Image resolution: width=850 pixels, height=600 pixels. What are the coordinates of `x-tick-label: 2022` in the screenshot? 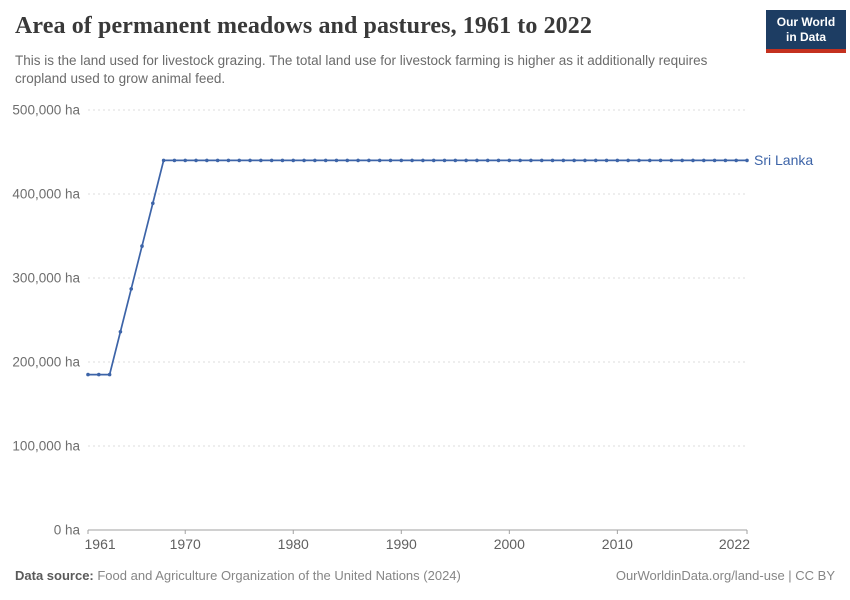 It's located at (734, 544).